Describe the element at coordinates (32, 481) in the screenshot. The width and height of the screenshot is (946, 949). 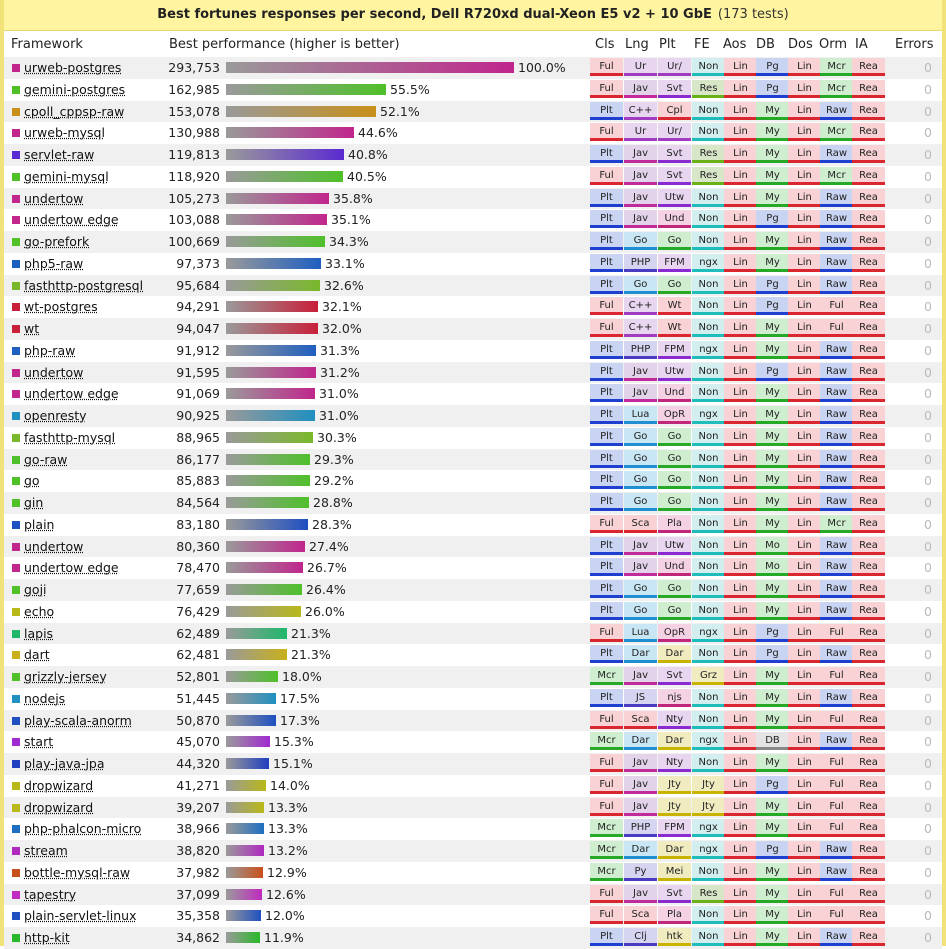
I see `framework-link: go` at that location.